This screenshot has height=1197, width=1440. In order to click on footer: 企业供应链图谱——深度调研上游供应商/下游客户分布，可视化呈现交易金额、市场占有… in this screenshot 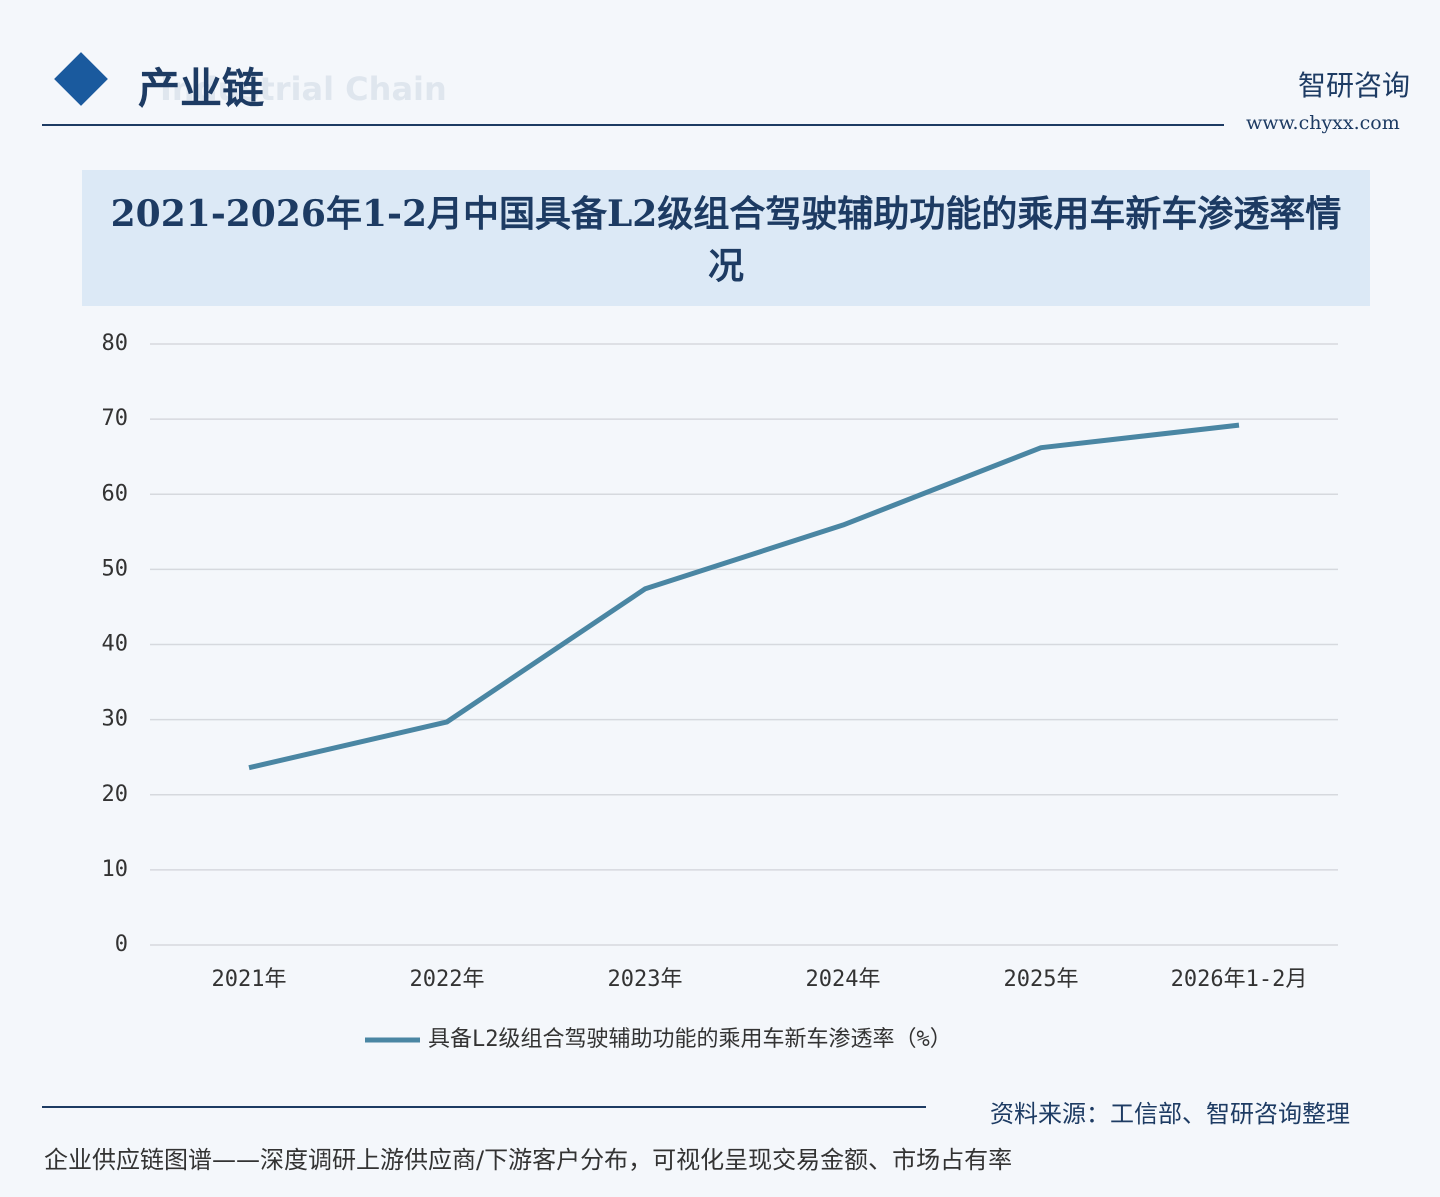, I will do `click(528, 1160)`.